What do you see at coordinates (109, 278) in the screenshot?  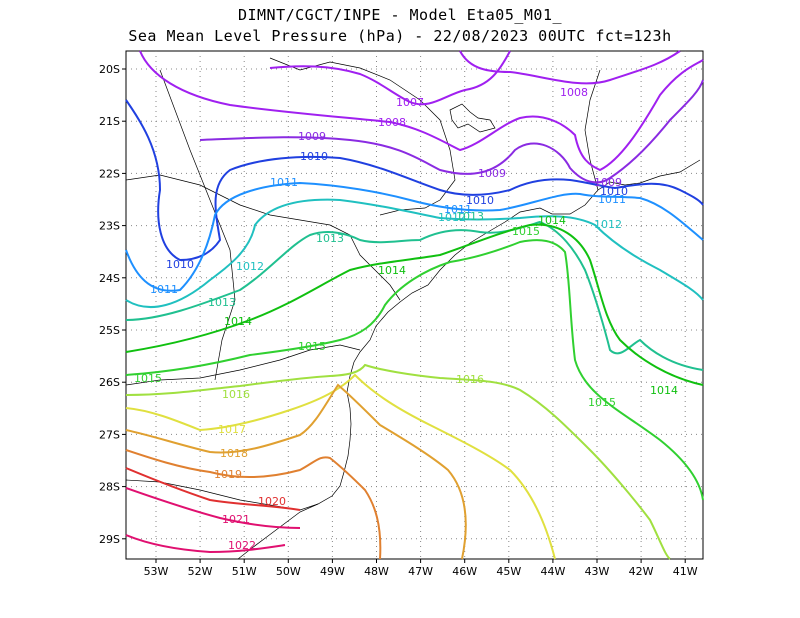 I see `lat-label: 24S` at bounding box center [109, 278].